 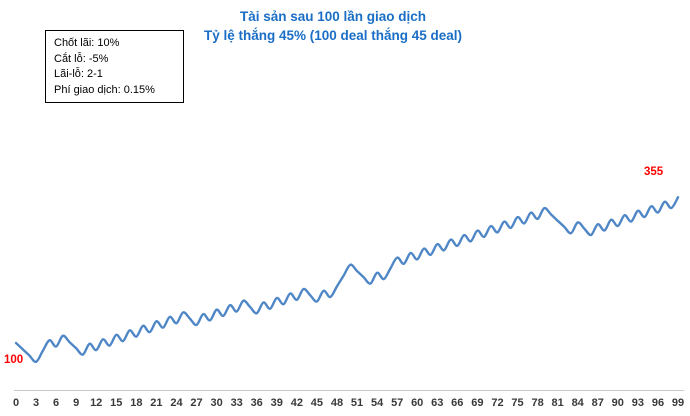 I want to click on x-tick-label: 6, so click(x=56, y=403).